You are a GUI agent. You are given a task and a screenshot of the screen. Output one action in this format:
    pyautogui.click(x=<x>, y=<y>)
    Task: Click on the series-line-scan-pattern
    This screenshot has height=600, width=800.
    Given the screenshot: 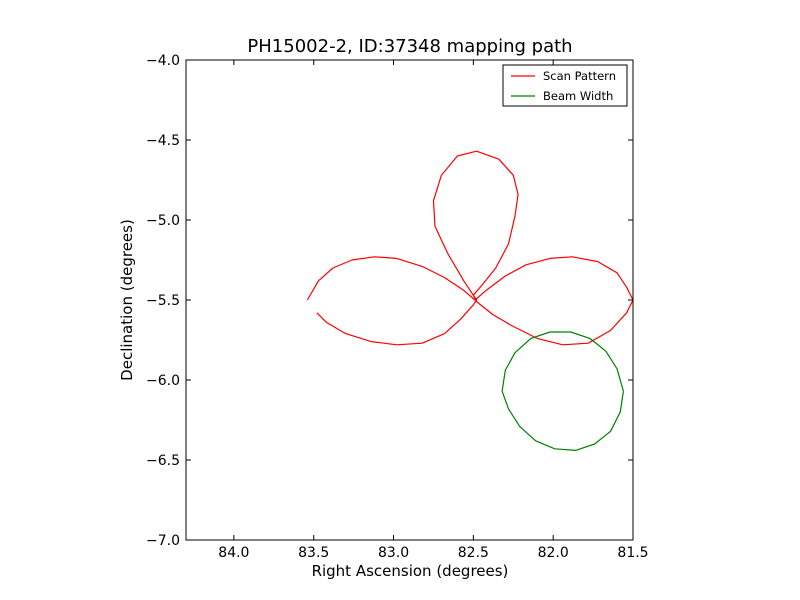 What is the action you would take?
    pyautogui.click(x=469, y=248)
    